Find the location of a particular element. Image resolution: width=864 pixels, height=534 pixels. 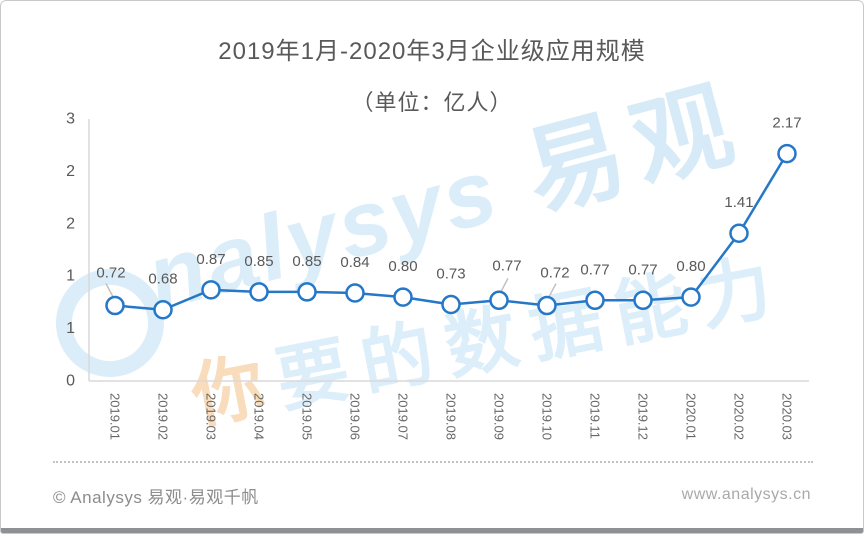

data-point-label: 1.41 is located at coordinates (738, 202).